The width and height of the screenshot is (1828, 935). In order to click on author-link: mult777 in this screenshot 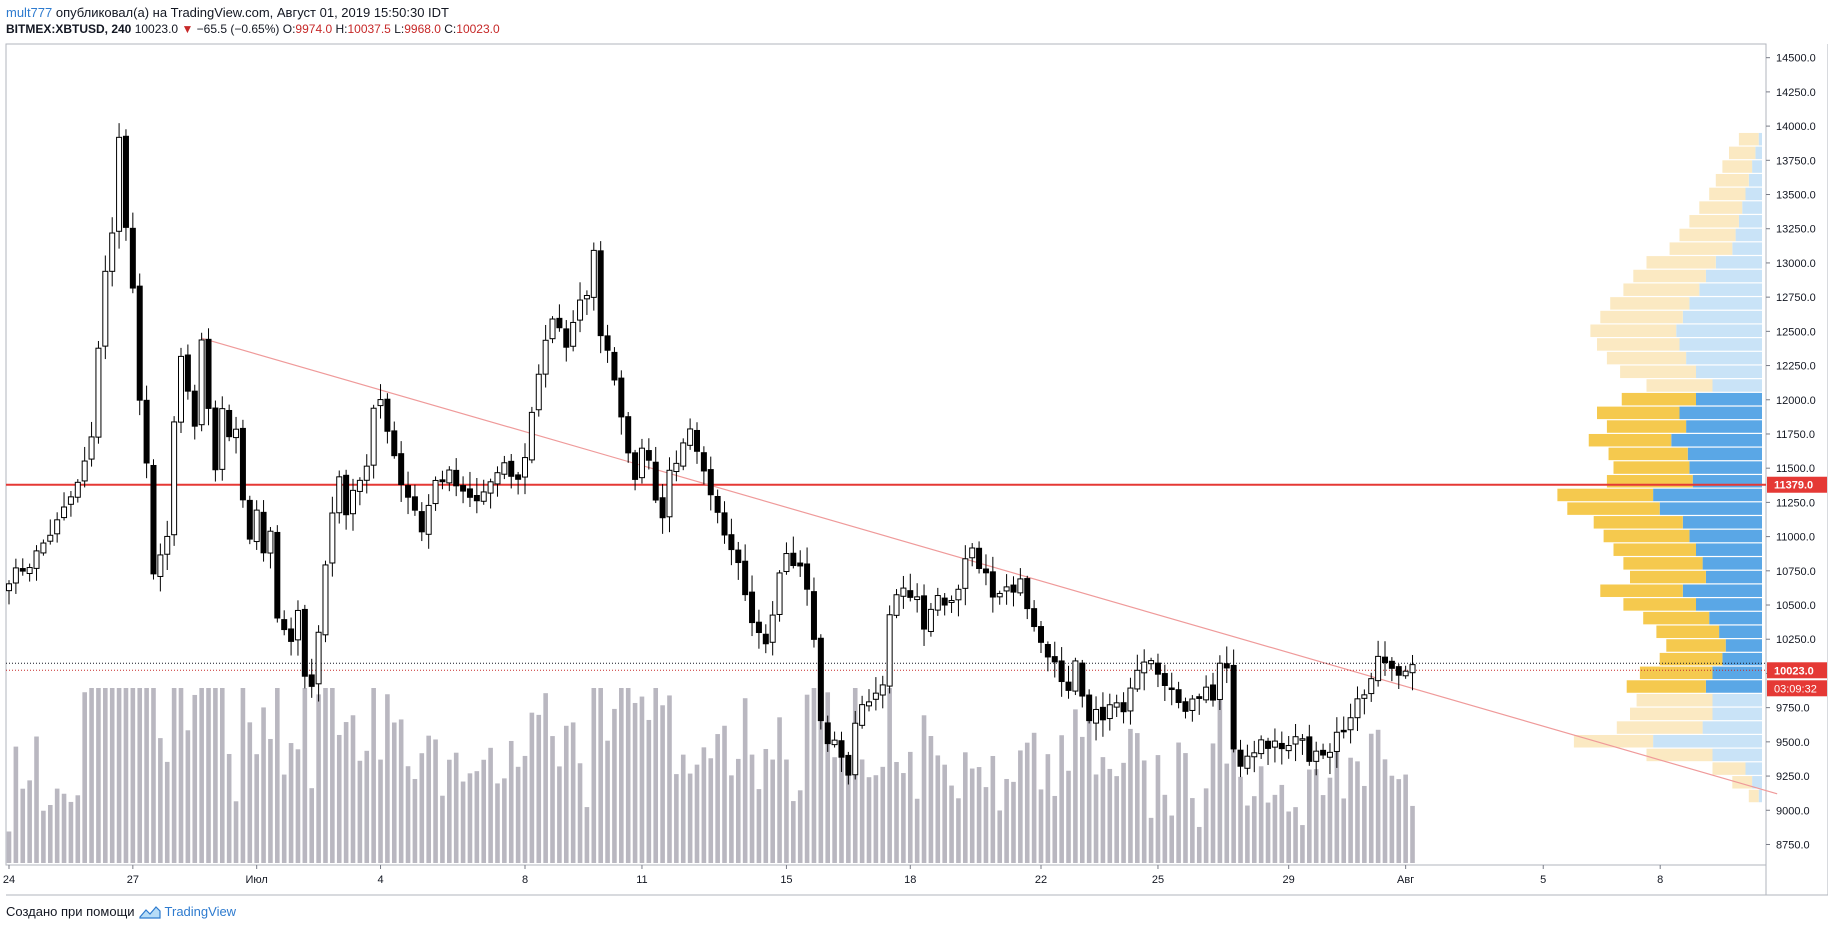, I will do `click(29, 12)`.